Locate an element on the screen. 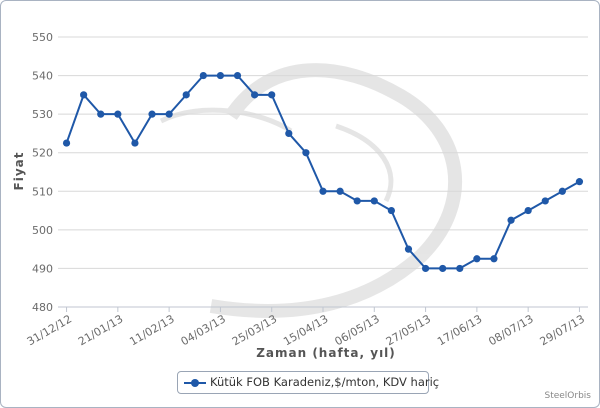  legend: Kütük FOB Karadeniz,$/mton, KDV hariç is located at coordinates (308, 382).